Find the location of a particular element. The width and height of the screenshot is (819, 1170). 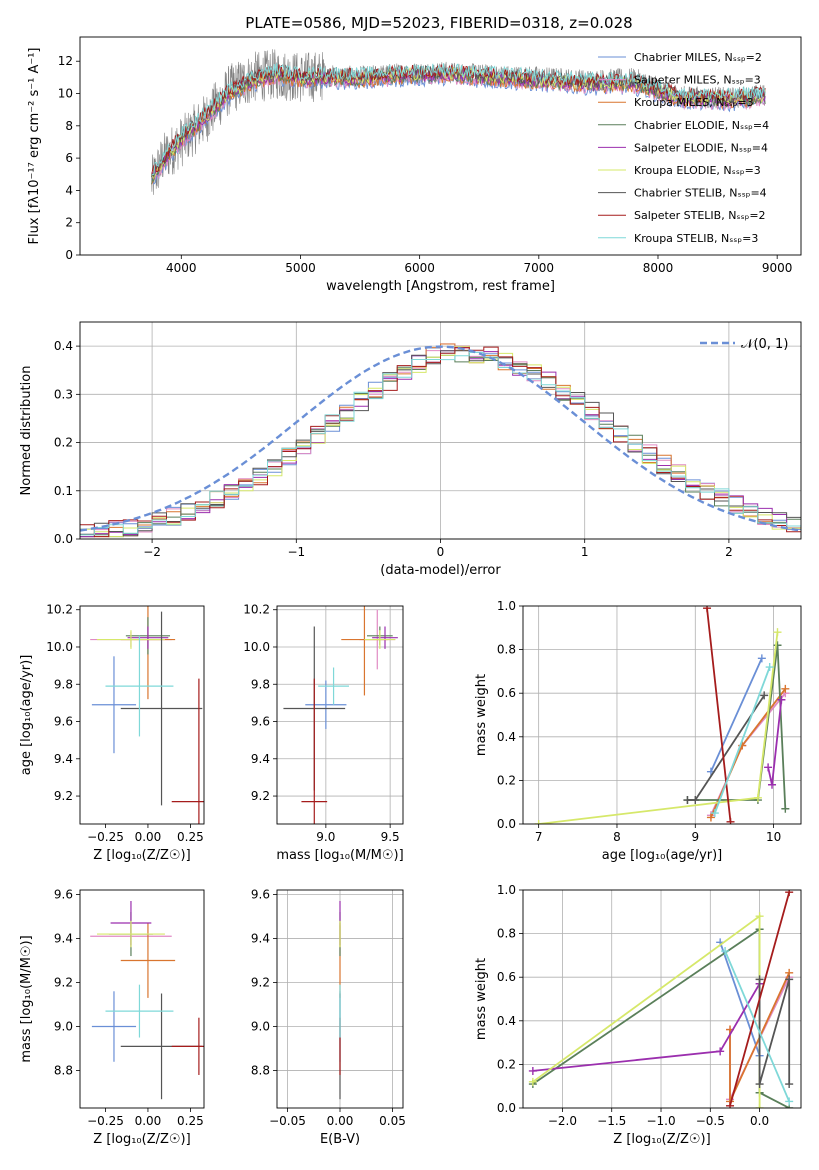

x-tick-label: 1 is located at coordinates (585, 552).